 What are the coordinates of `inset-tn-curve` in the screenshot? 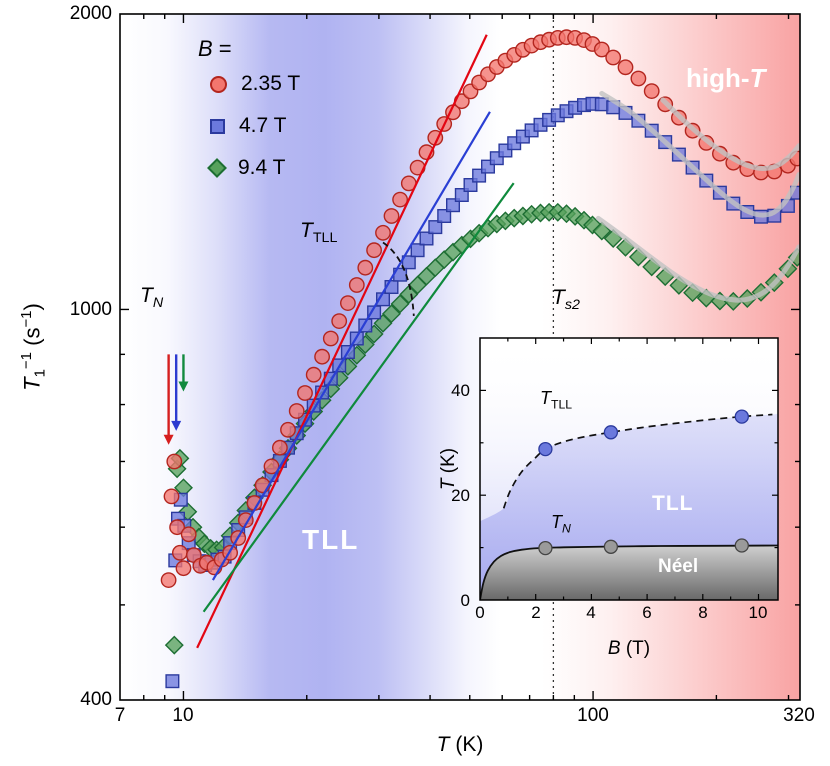 It's located at (629, 572).